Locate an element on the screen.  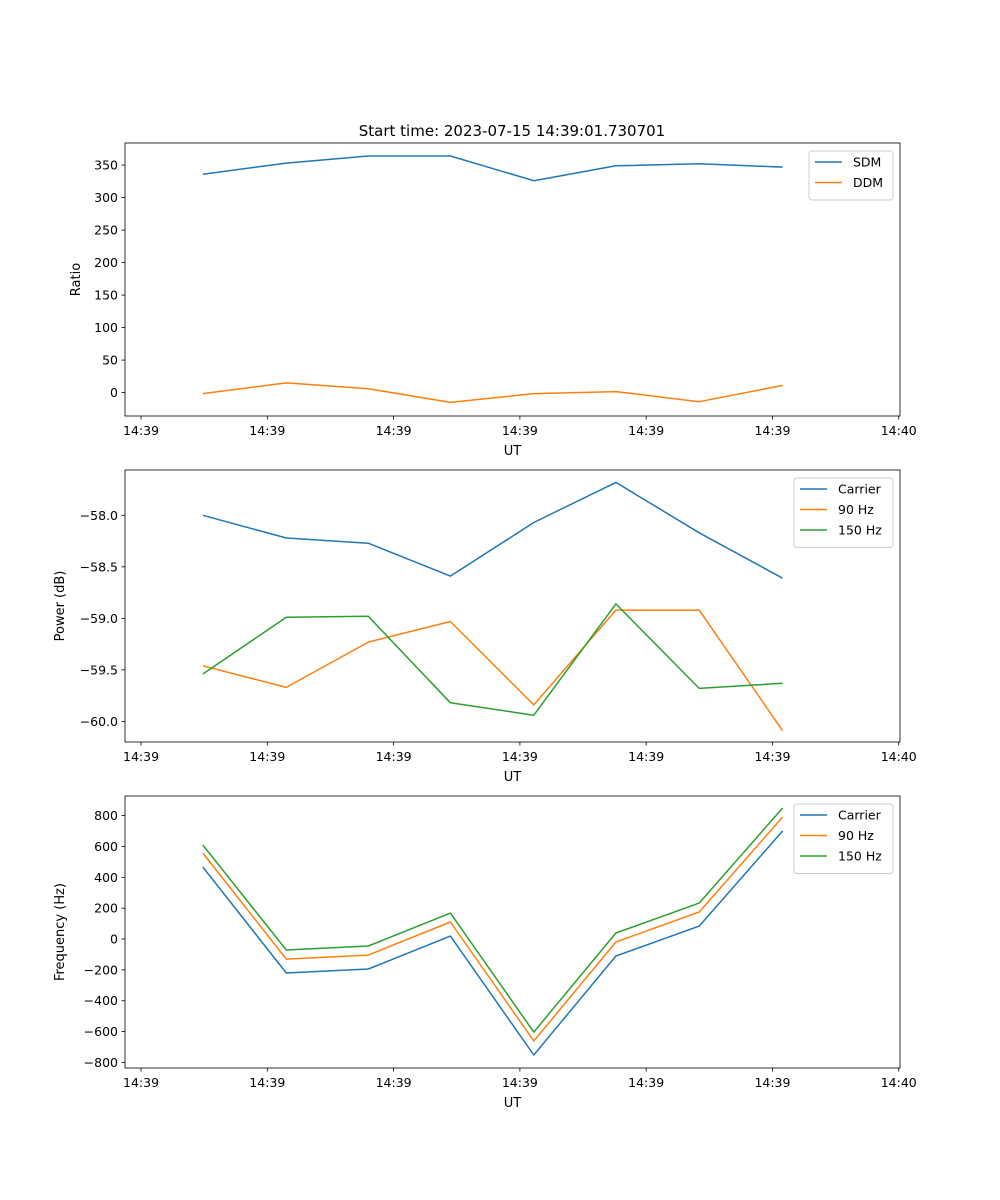
y-tick-label: 800 is located at coordinates (106, 815).